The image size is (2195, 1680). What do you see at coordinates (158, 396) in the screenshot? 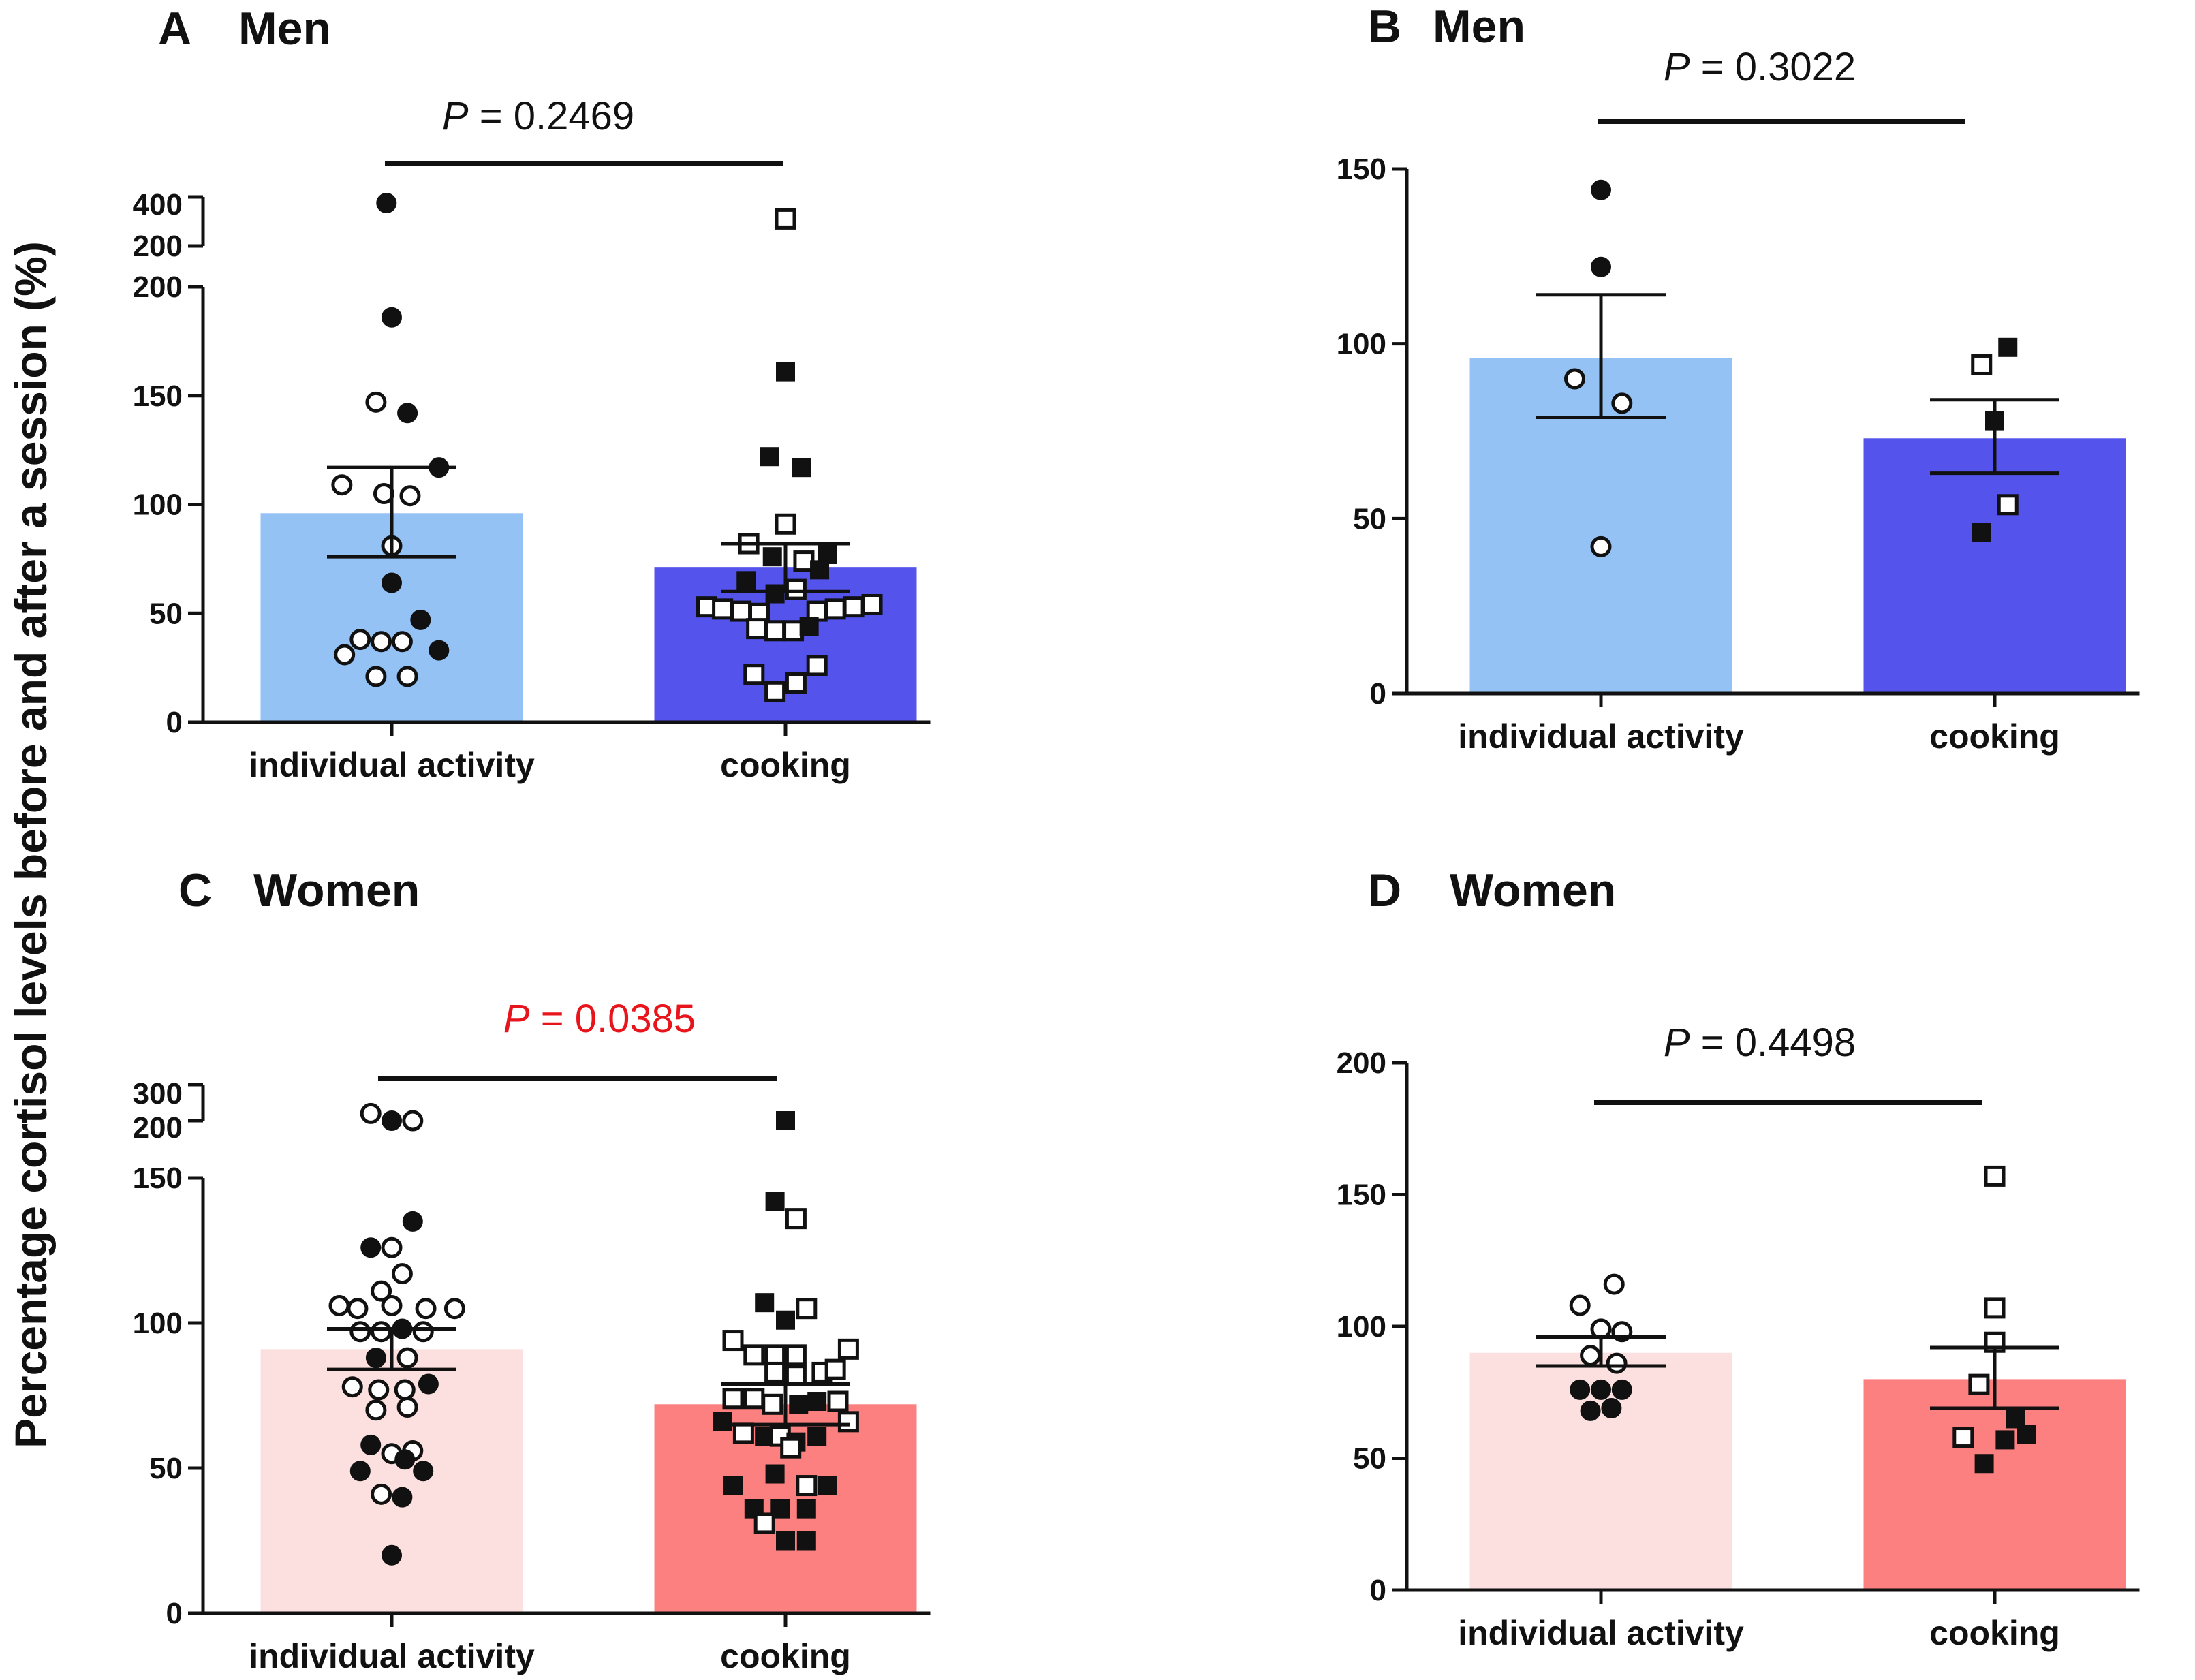
I see `y-tick-label: 150` at bounding box center [158, 396].